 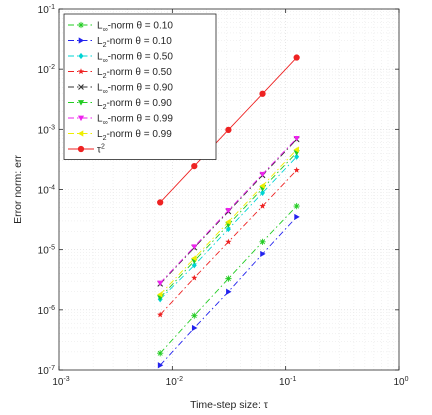 What do you see at coordinates (18, 189) in the screenshot?
I see `y-axis-label: Error norm: err` at bounding box center [18, 189].